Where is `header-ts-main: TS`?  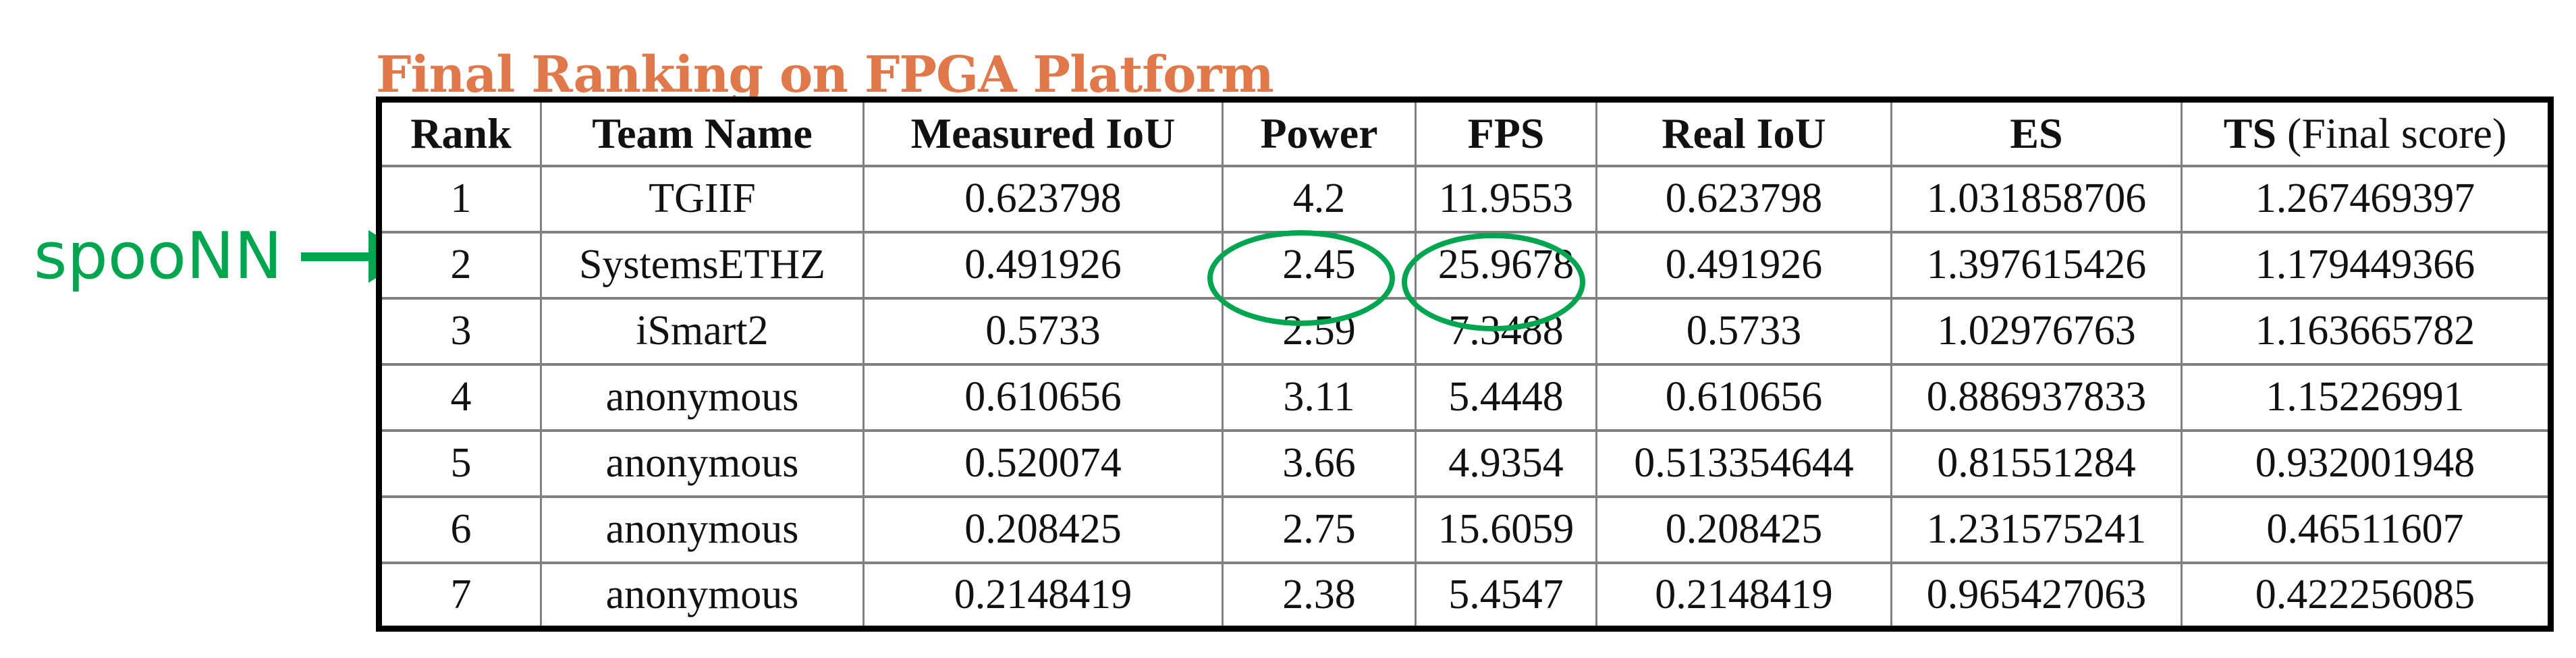 header-ts-main: TS is located at coordinates (2250, 133).